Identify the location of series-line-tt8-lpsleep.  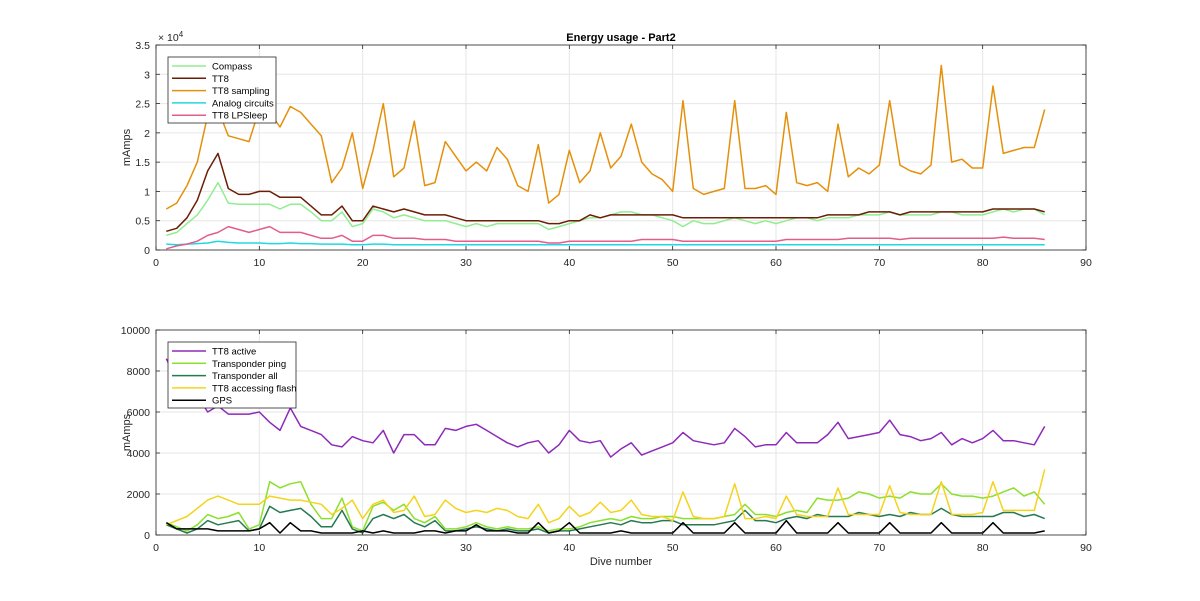
(605, 237).